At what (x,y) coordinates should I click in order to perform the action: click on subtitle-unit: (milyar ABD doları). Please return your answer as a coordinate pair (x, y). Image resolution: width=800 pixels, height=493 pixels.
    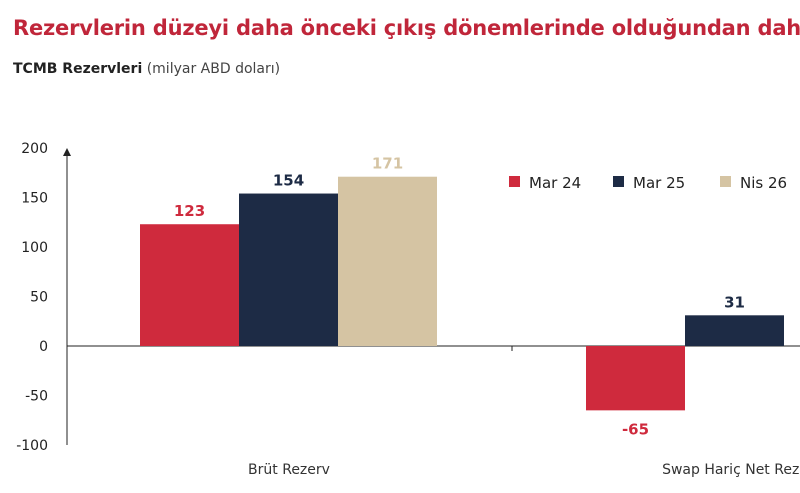
    Looking at the image, I should click on (213, 69).